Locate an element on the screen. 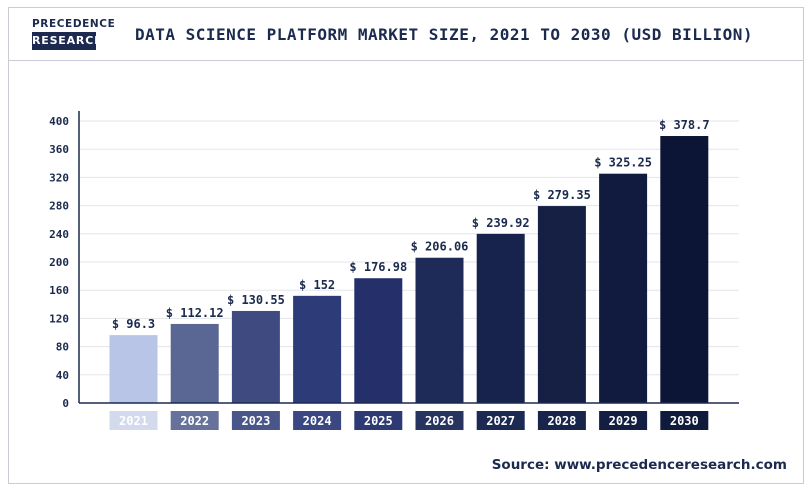 The image size is (812, 491). bar-2023 is located at coordinates (255, 356).